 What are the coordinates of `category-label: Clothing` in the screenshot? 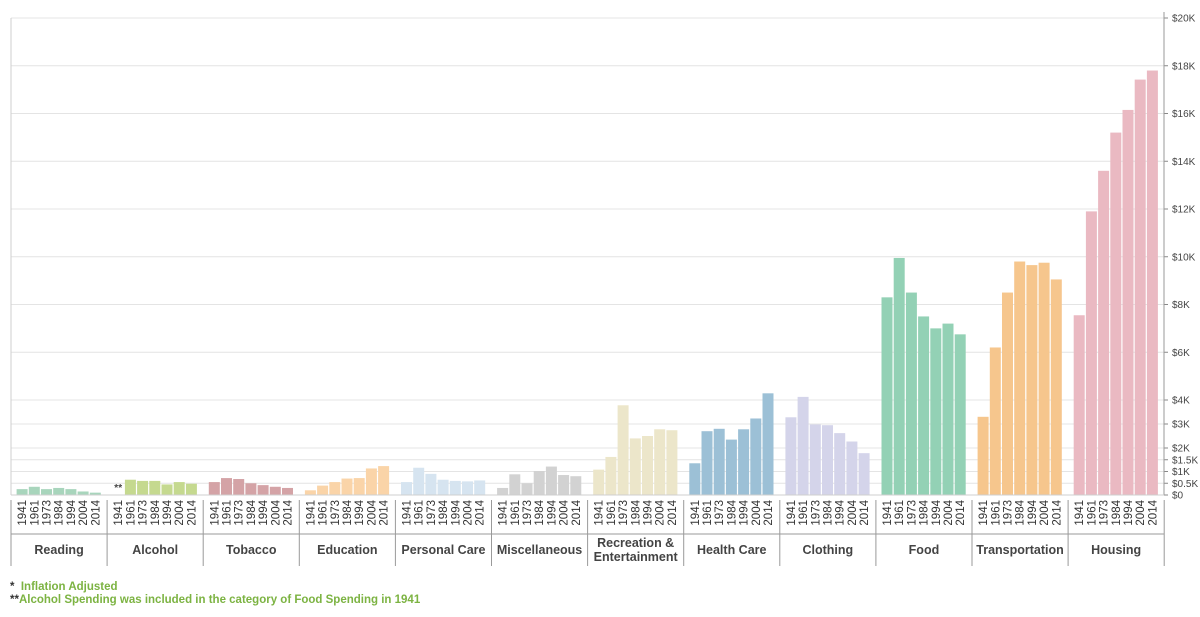 It's located at (828, 550).